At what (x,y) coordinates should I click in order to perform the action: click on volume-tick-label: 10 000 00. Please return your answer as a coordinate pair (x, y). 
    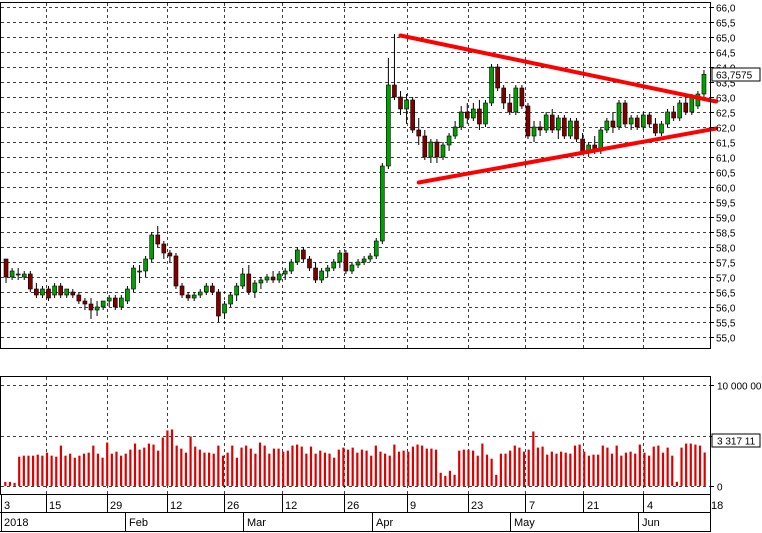
    Looking at the image, I should click on (739, 387).